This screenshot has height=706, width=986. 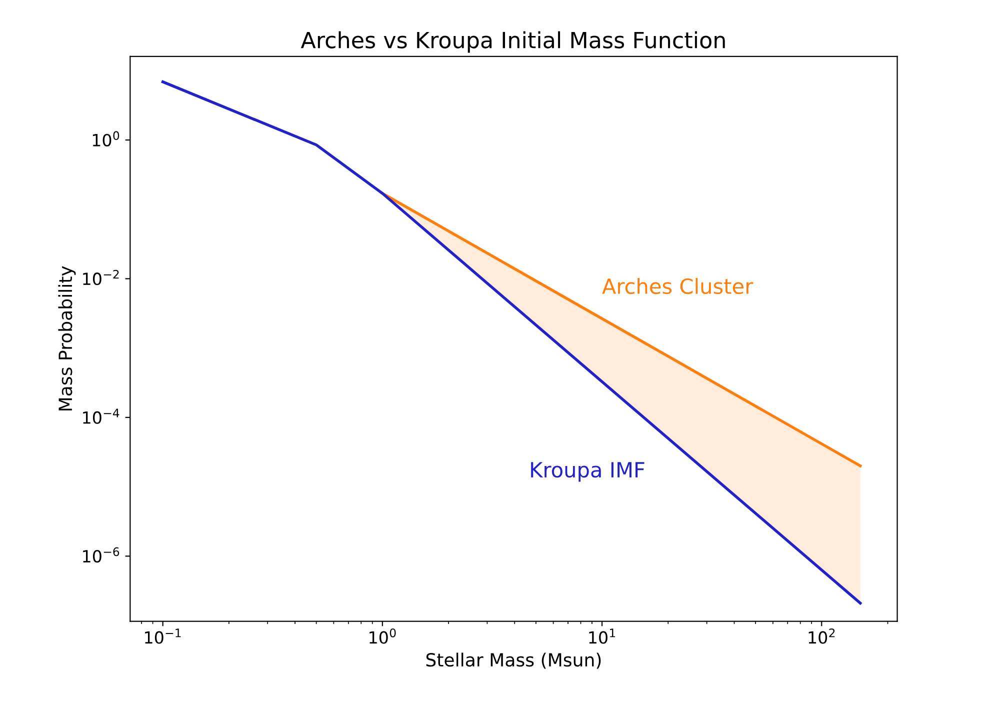 What do you see at coordinates (383, 636) in the screenshot?
I see `x-tick-label: 10$^{0}$` at bounding box center [383, 636].